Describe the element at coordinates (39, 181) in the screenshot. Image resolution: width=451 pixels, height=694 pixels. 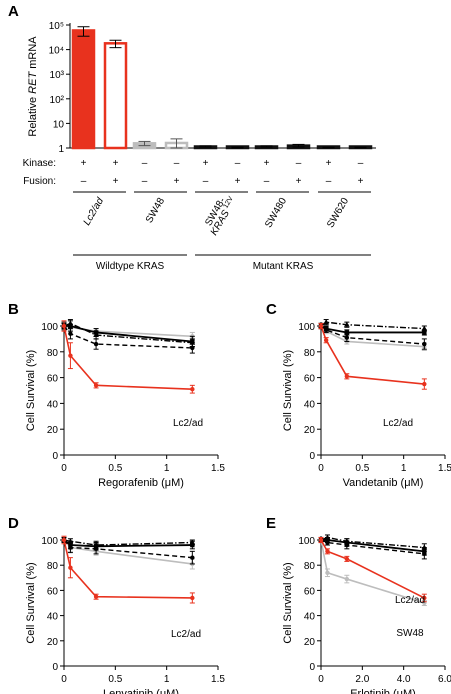
I see `panel-a-fusion-label: Fusion:` at that location.